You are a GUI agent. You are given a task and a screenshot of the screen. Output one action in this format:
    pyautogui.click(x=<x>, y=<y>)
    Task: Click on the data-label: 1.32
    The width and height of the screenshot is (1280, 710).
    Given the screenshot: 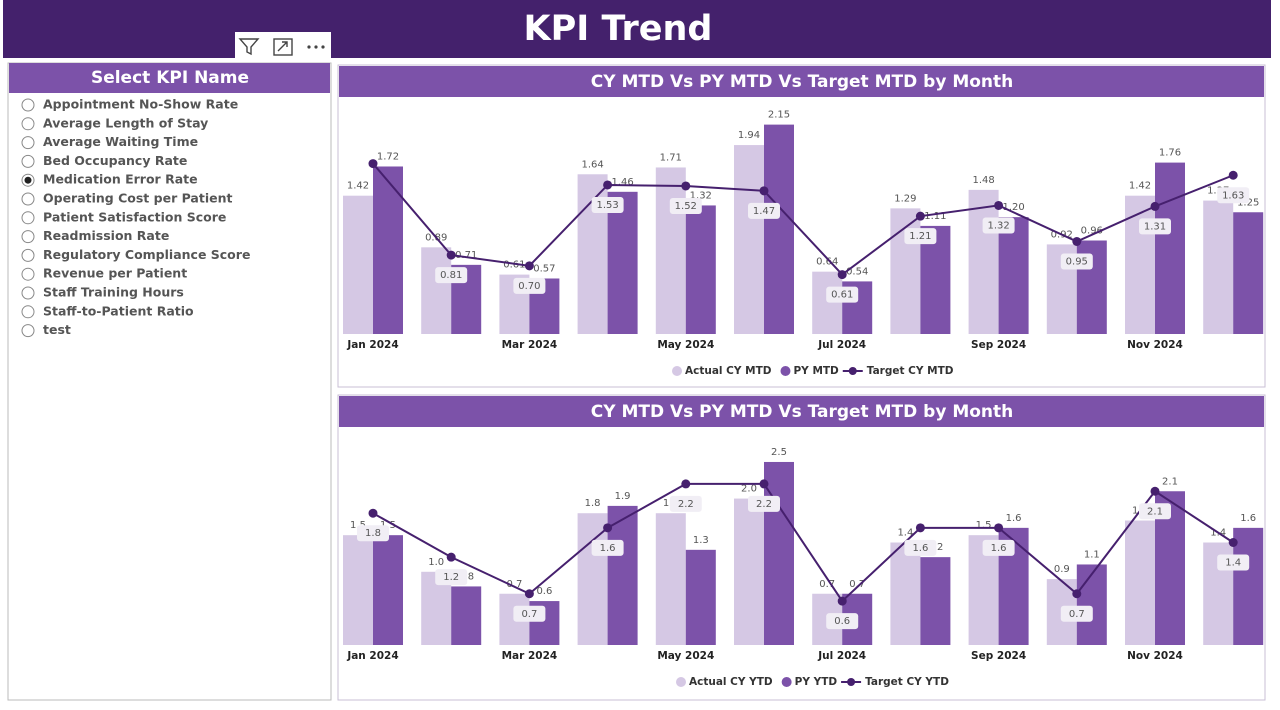 What is the action you would take?
    pyautogui.click(x=998, y=225)
    